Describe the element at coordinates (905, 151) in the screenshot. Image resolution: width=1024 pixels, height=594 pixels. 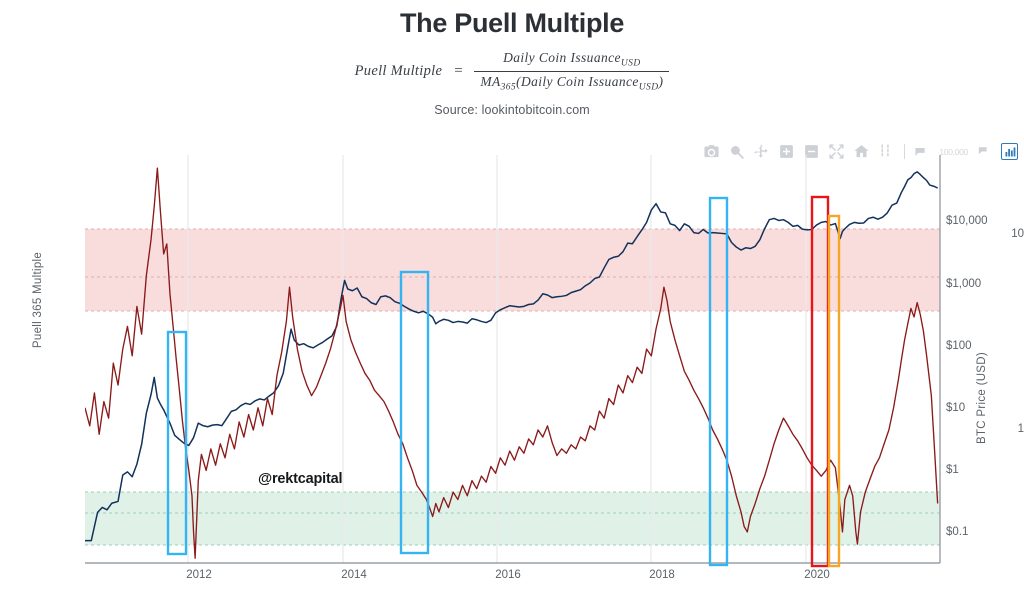
I see `toolbar-divider` at that location.